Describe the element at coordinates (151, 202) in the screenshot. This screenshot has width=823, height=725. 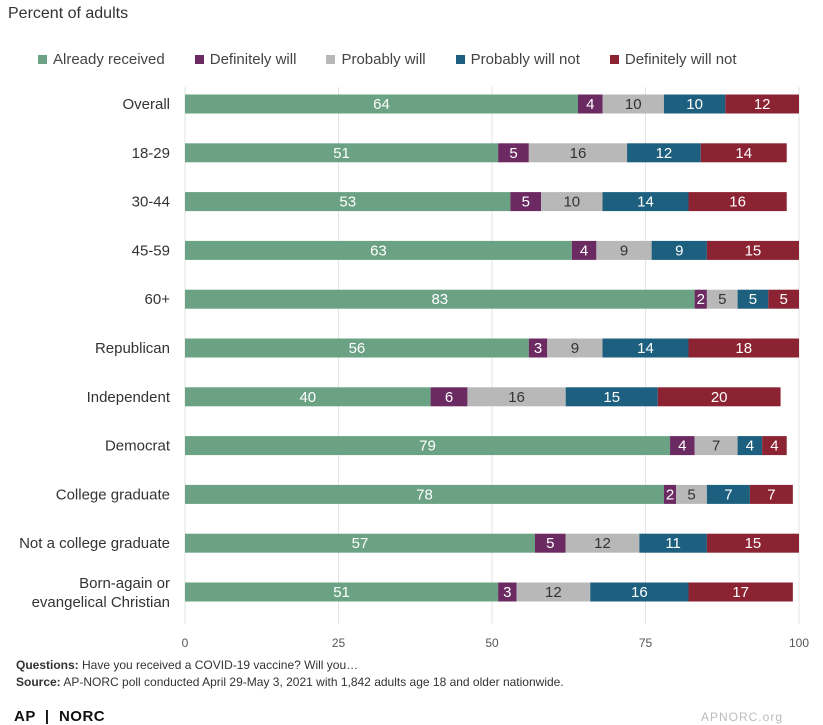
I see `category-label: 30-44` at that location.